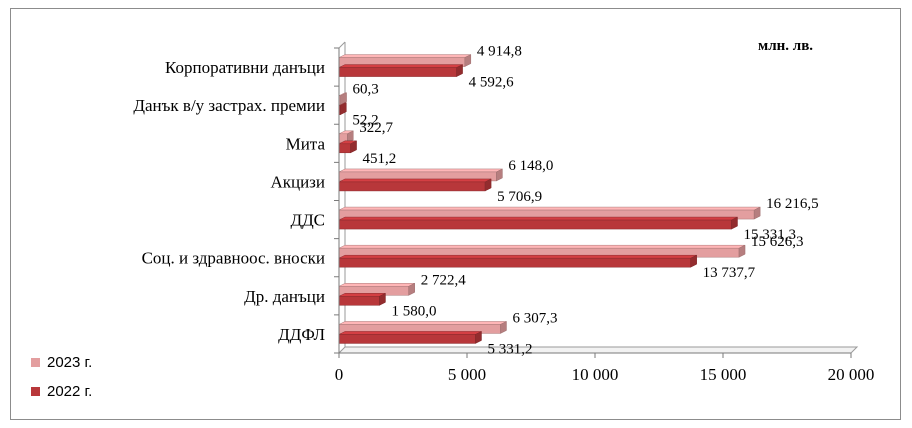 The image size is (912, 428). Describe the element at coordinates (468, 60) in the screenshot. I see `bar-2023-0-end` at that location.